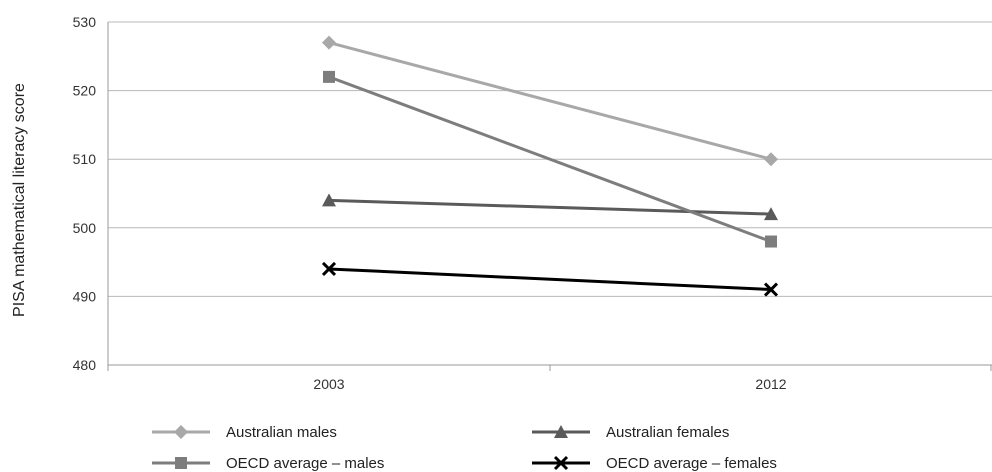  I want to click on legend-item: OECD average – males, so click(268, 463).